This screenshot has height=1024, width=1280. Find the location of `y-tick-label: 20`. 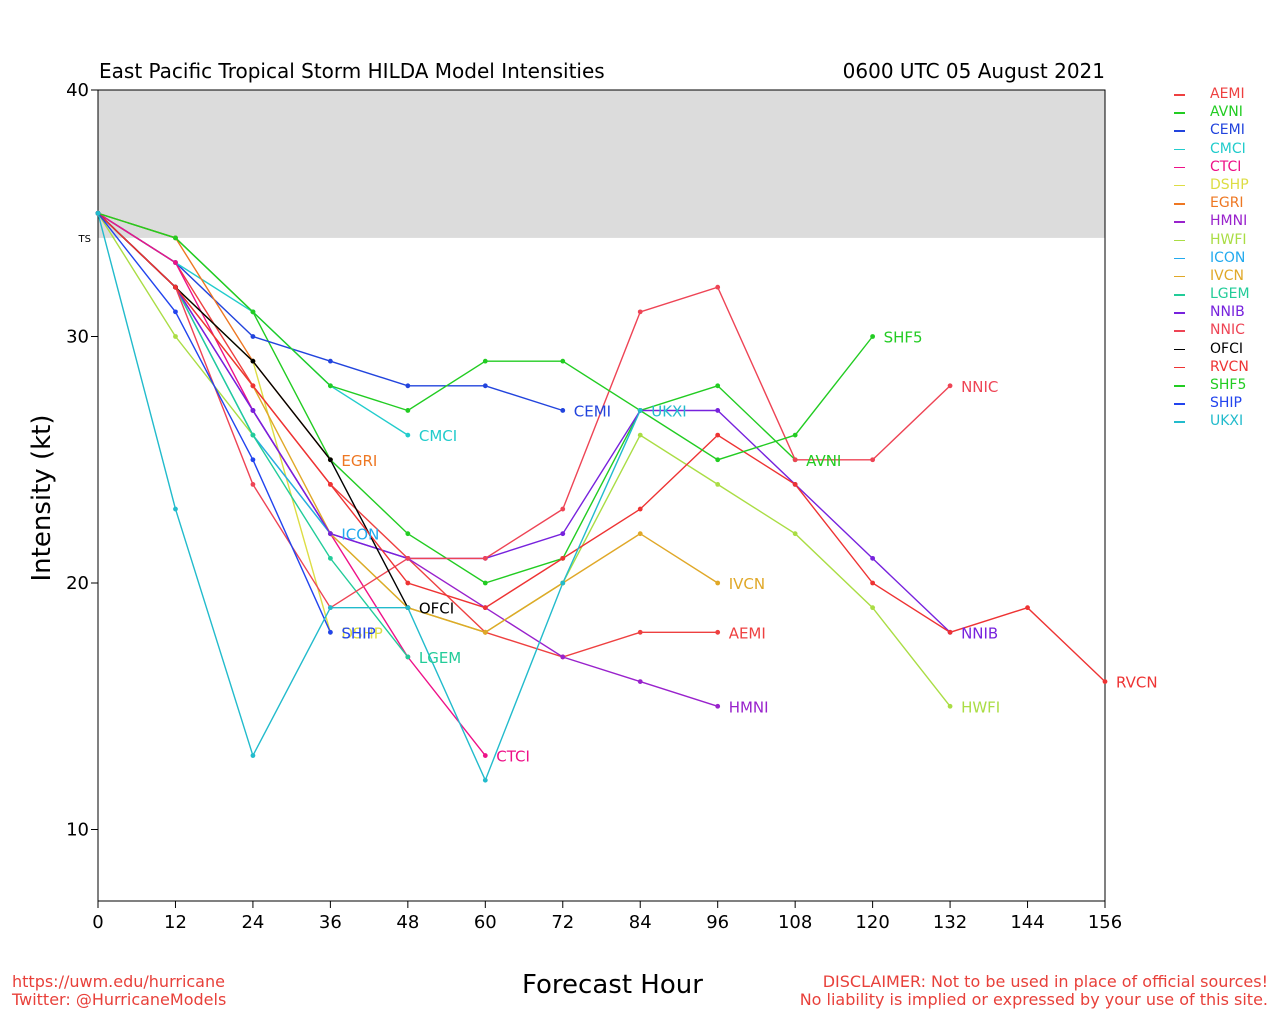

y-tick-label: 20 is located at coordinates (77, 583).